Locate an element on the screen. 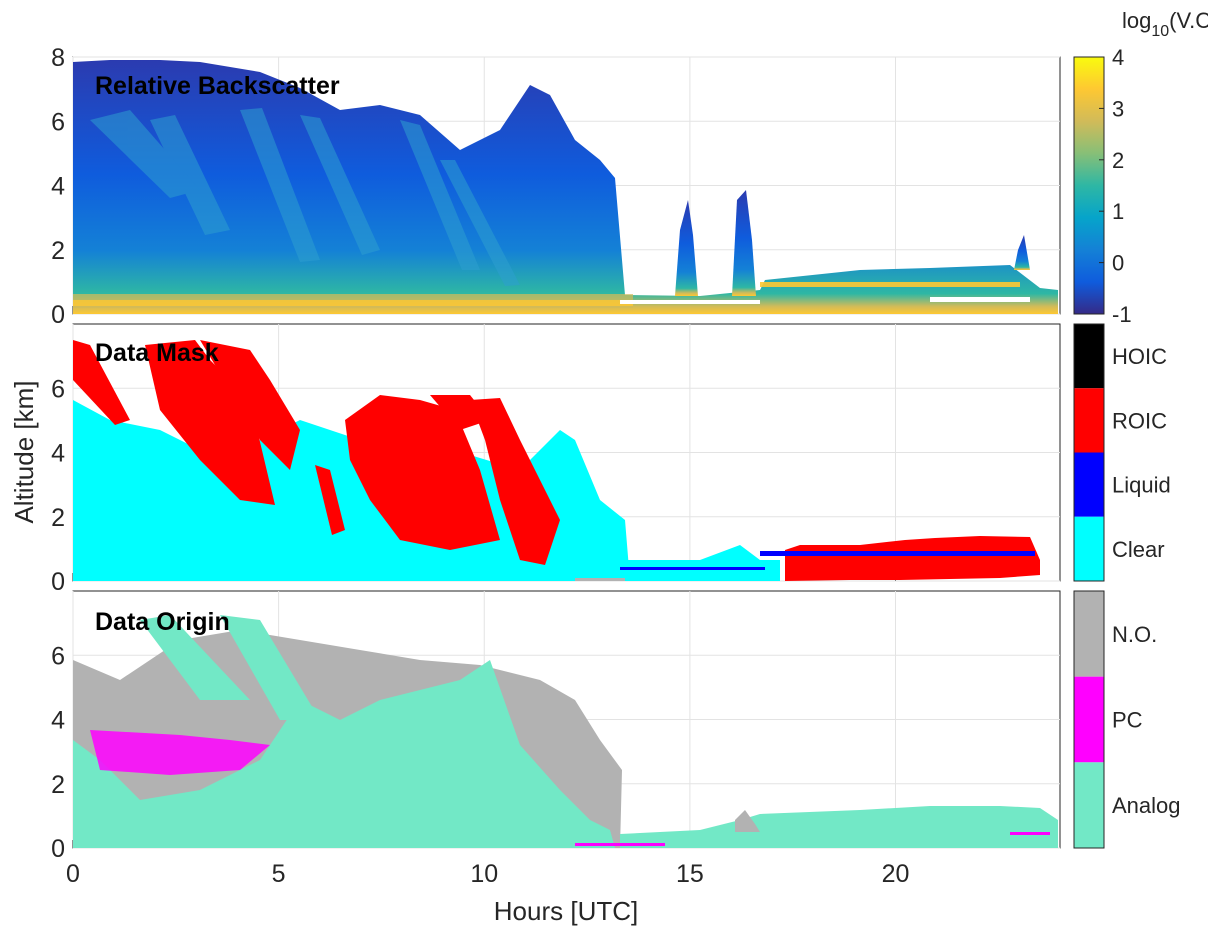  legend-label: ROIC is located at coordinates (1139, 420).